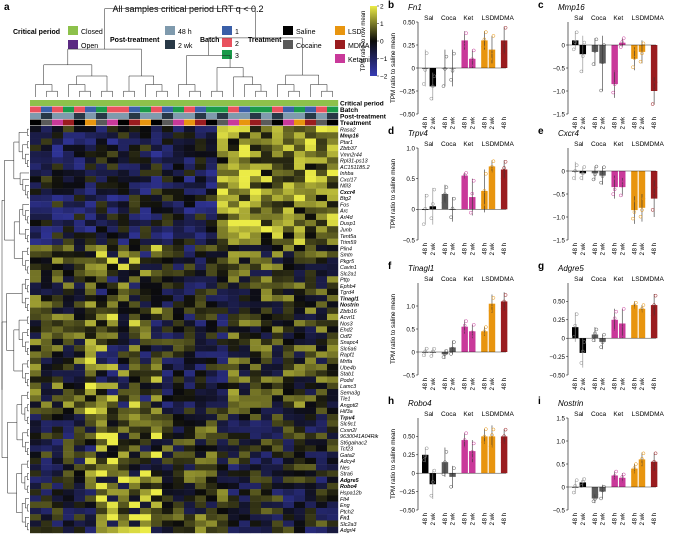 This screenshot has width=685, height=537. What do you see at coordinates (346, 324) in the screenshot?
I see `gene-label: Nos3` at bounding box center [346, 324].